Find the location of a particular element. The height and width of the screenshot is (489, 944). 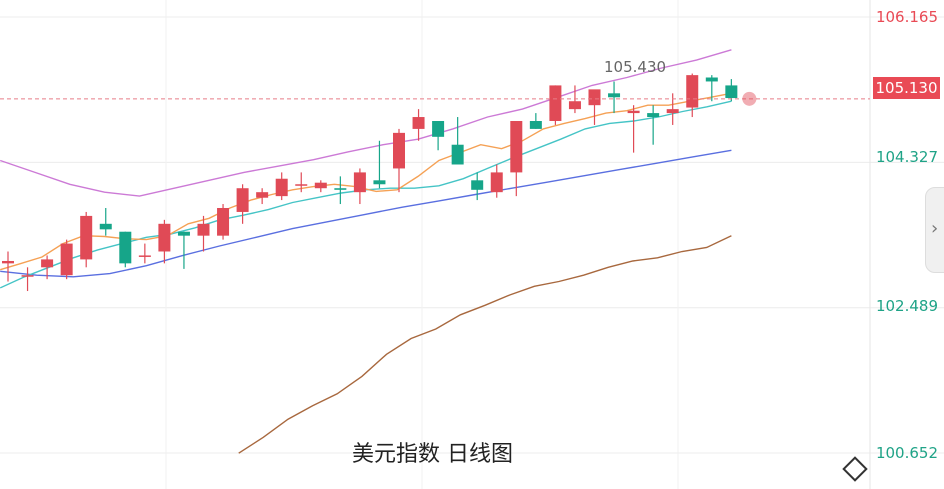

price-tick-1: 104.327 is located at coordinates (906, 157).